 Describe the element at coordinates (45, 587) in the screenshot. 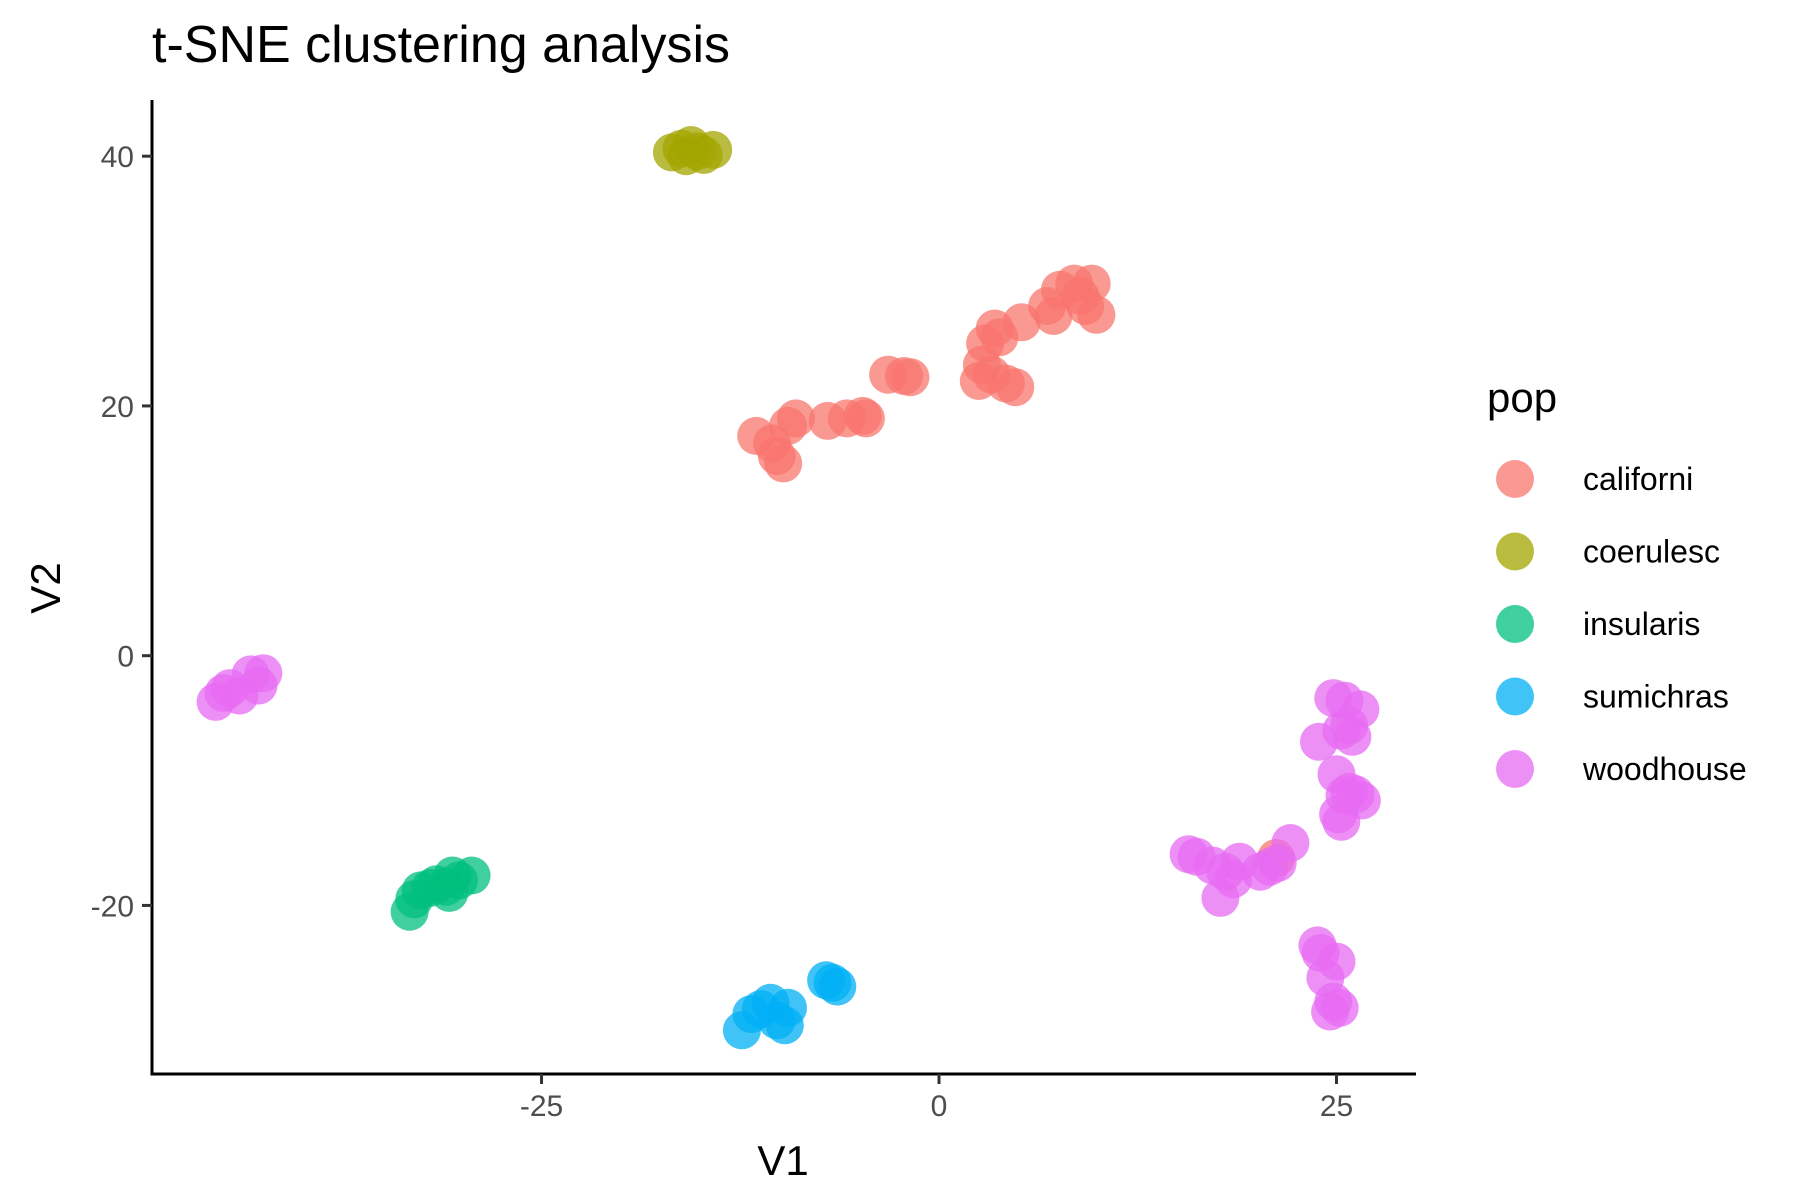

I see `y-axis-title: V2` at that location.